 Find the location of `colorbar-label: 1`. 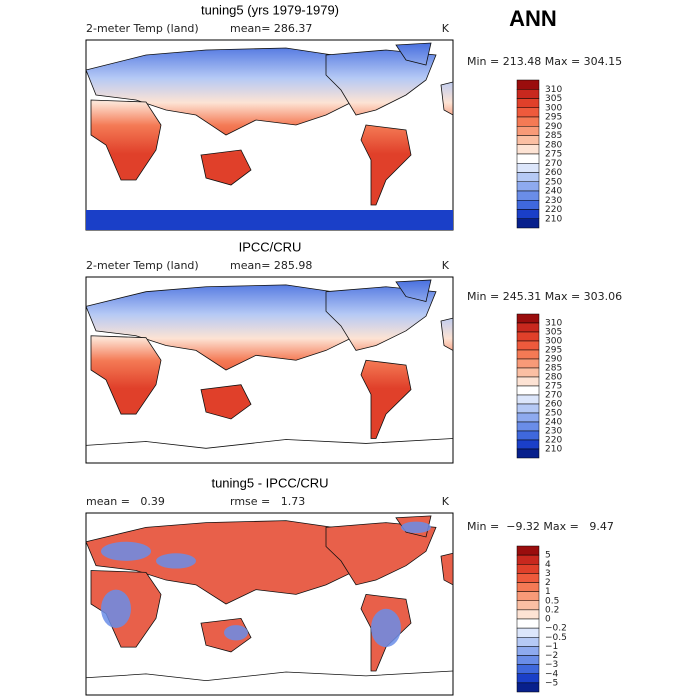

colorbar-label: 1 is located at coordinates (548, 592).